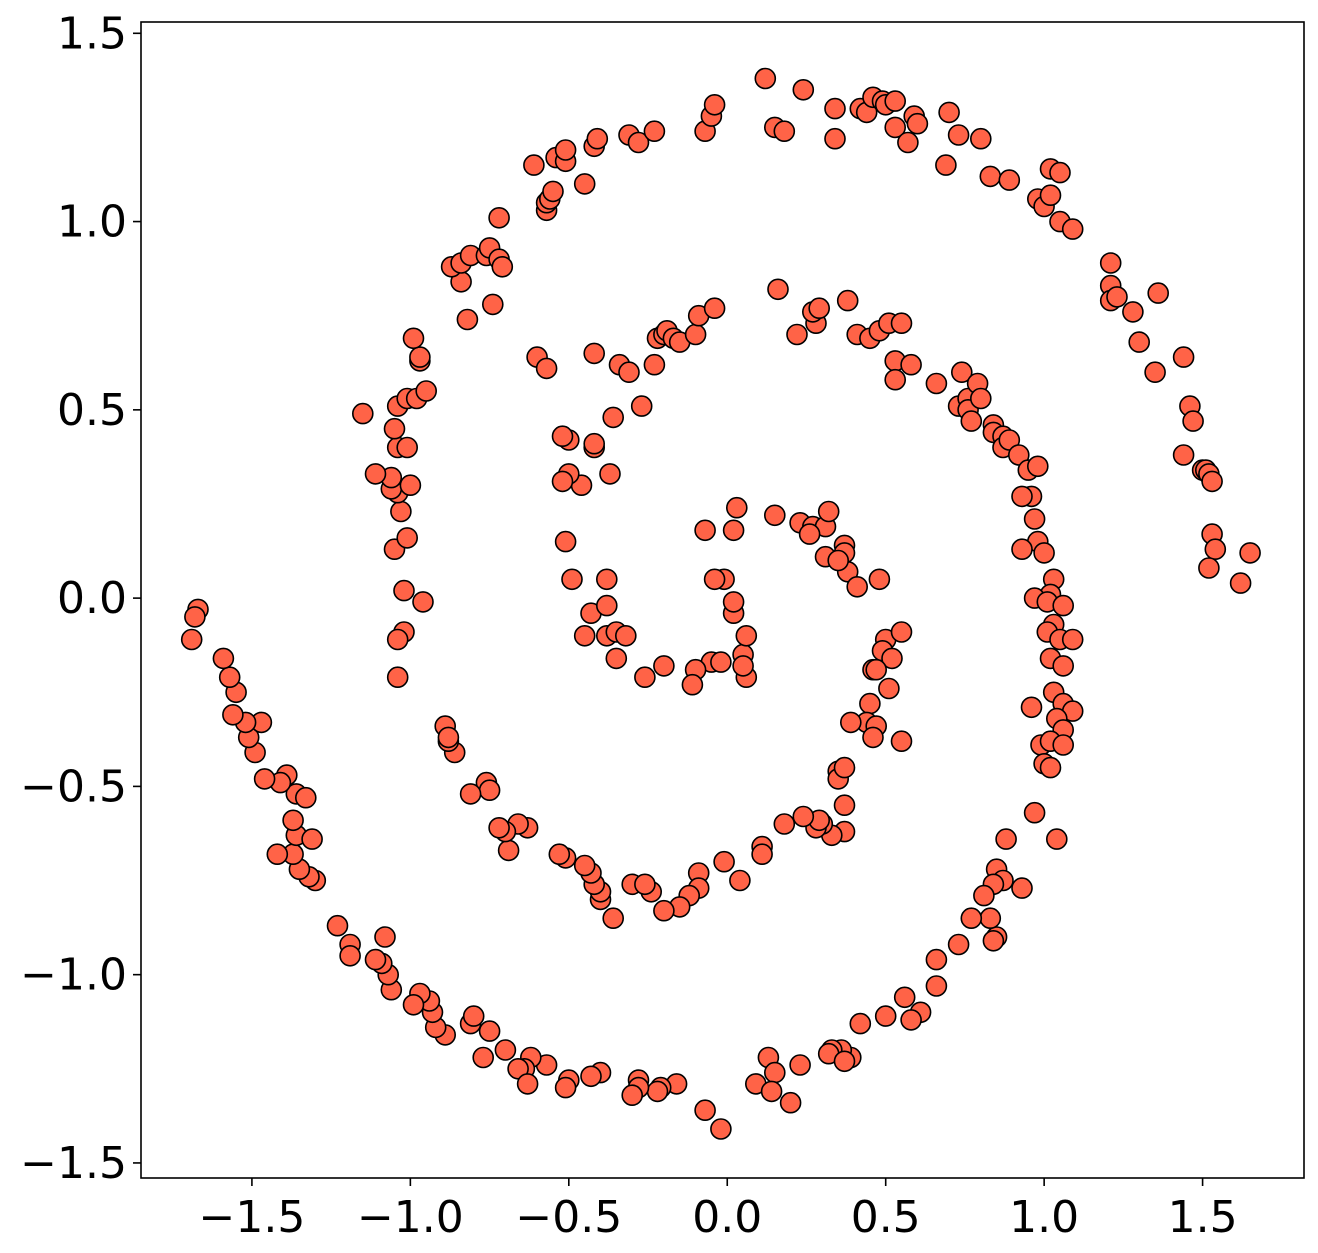  Describe the element at coordinates (251, 1217) in the screenshot. I see `x-tick-label: −1.5` at that location.